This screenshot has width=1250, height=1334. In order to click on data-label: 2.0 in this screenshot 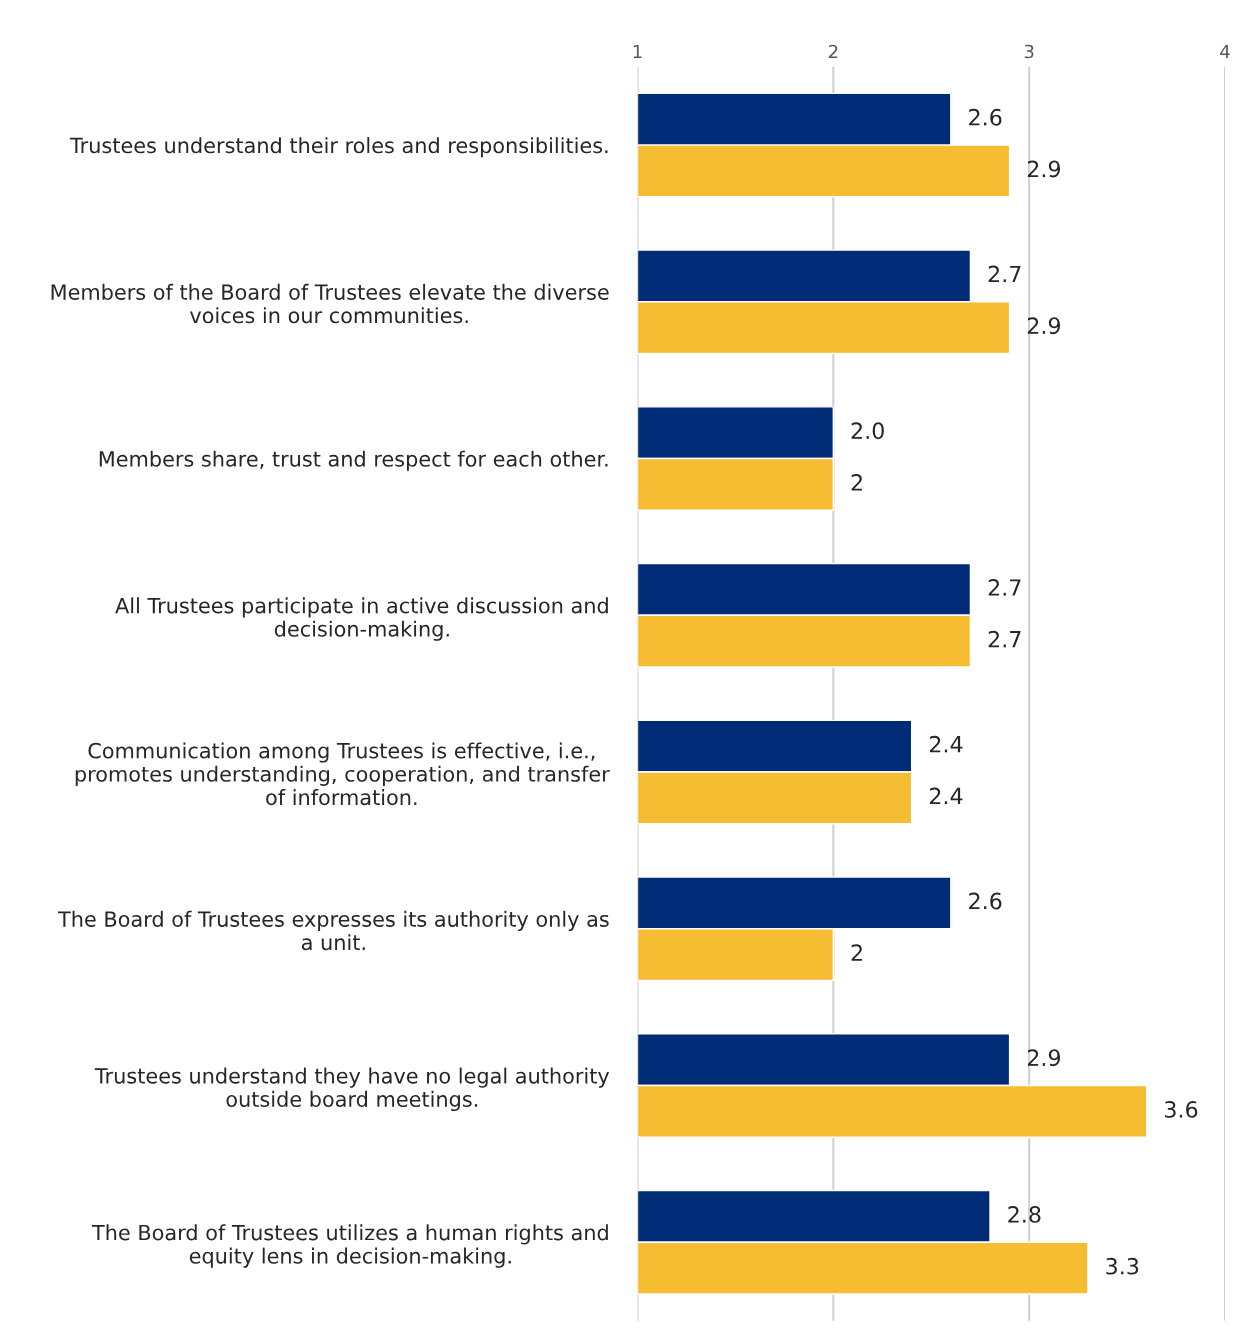, I will do `click(867, 431)`.